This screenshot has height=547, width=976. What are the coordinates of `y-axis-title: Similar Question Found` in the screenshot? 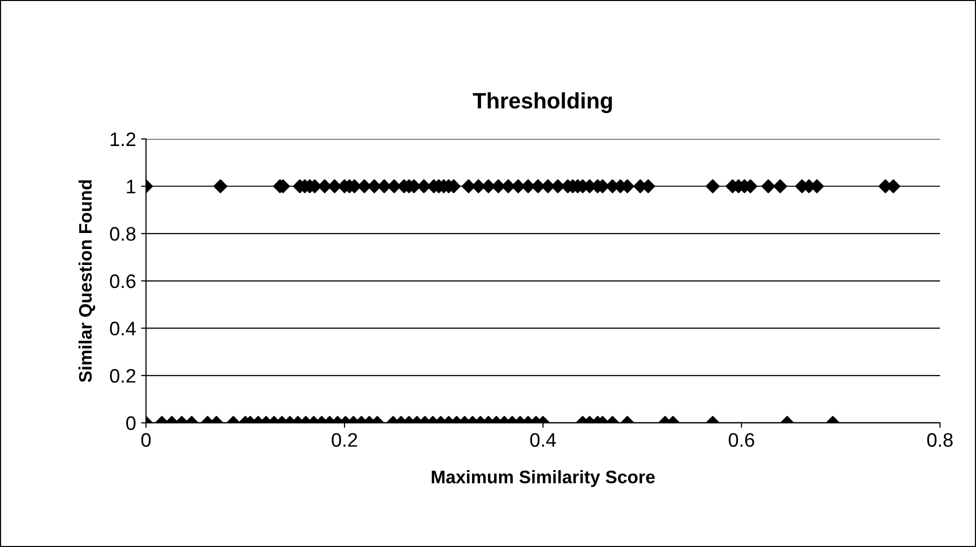 It's located at (87, 281).